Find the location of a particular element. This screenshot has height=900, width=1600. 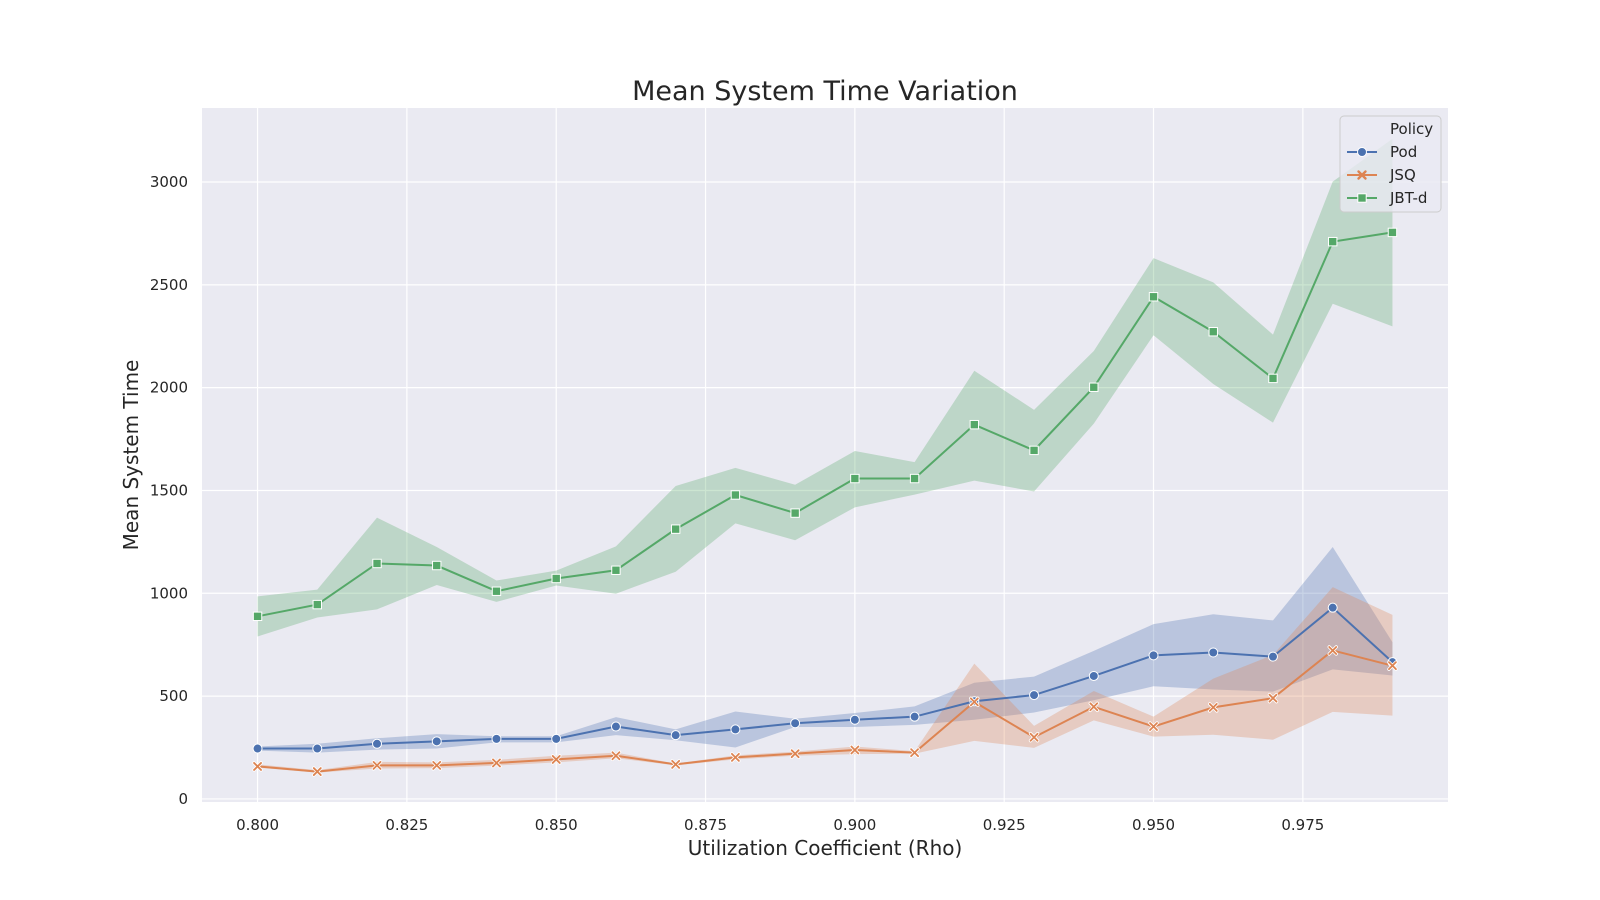

legend-items: Pod JSQ JBT-d is located at coordinates (1387, 175).